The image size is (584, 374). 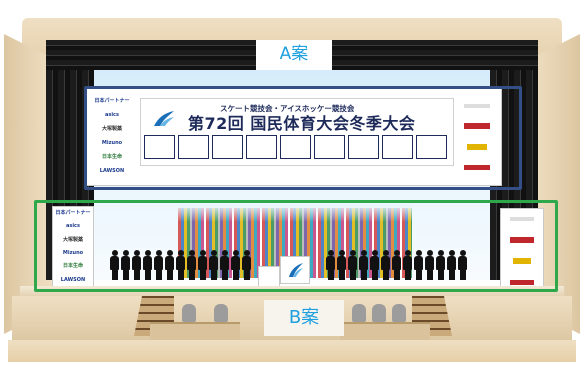 What do you see at coordinates (302, 123) in the screenshot?
I see `event-title: 第72回 国民体育大会冬季大会` at bounding box center [302, 123].